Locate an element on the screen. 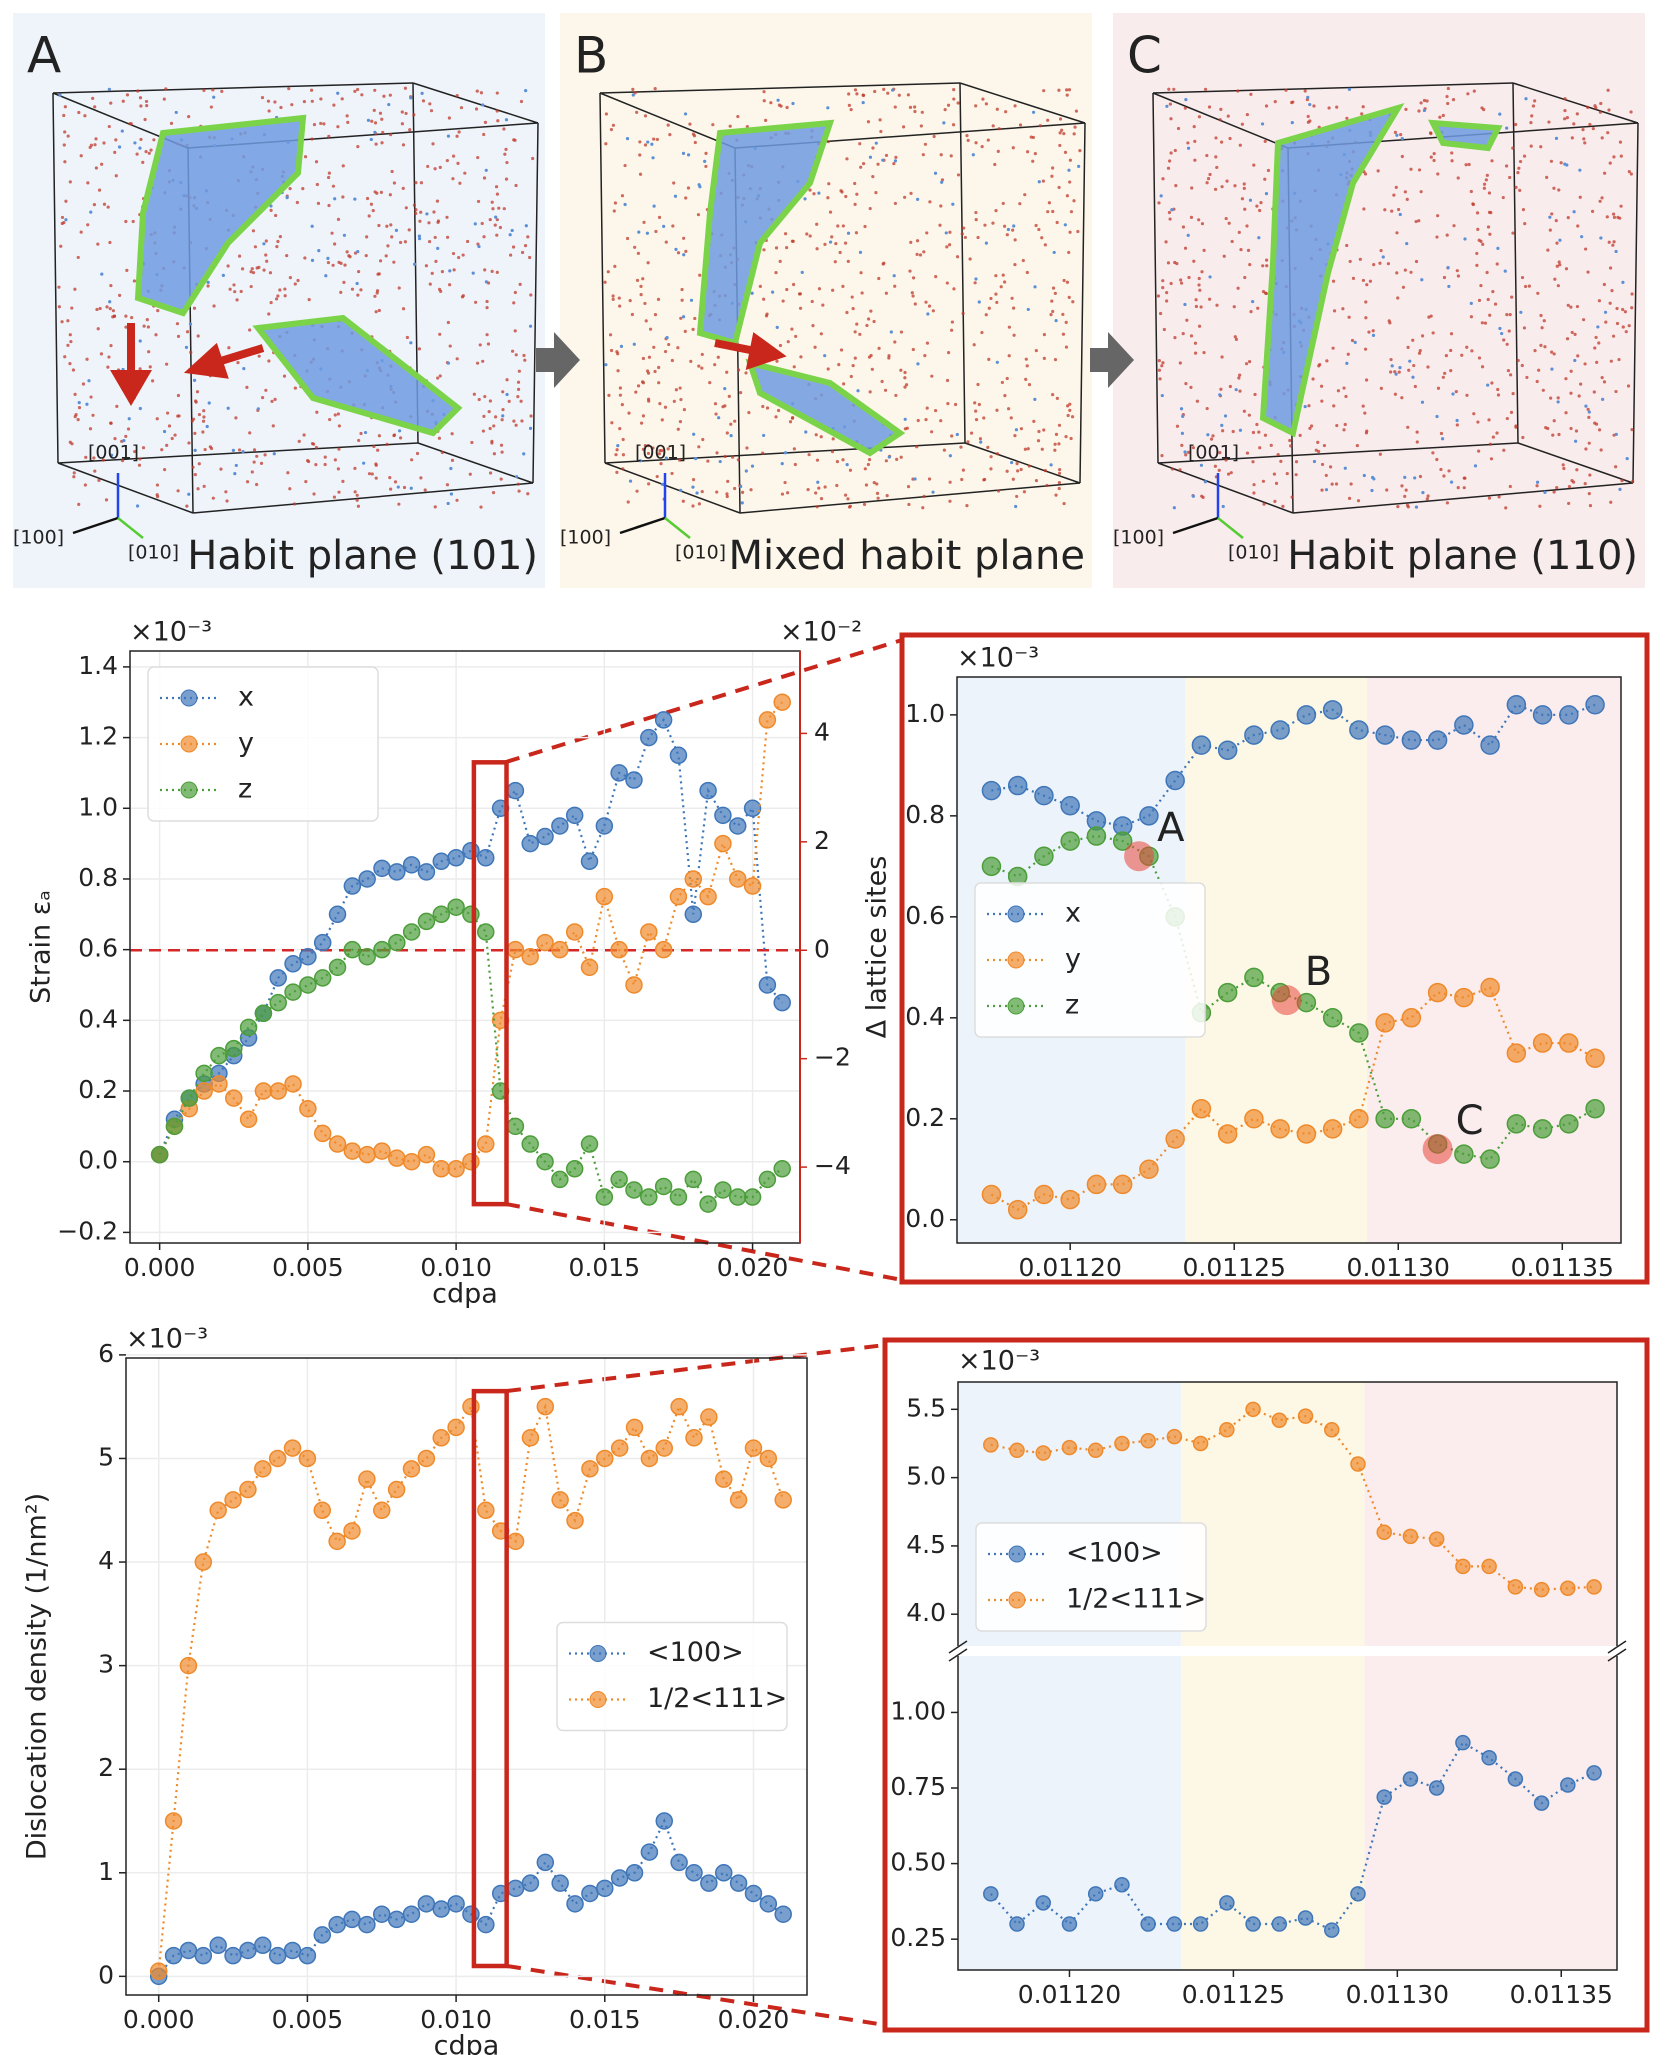  annotation-label: A is located at coordinates (1171, 828).